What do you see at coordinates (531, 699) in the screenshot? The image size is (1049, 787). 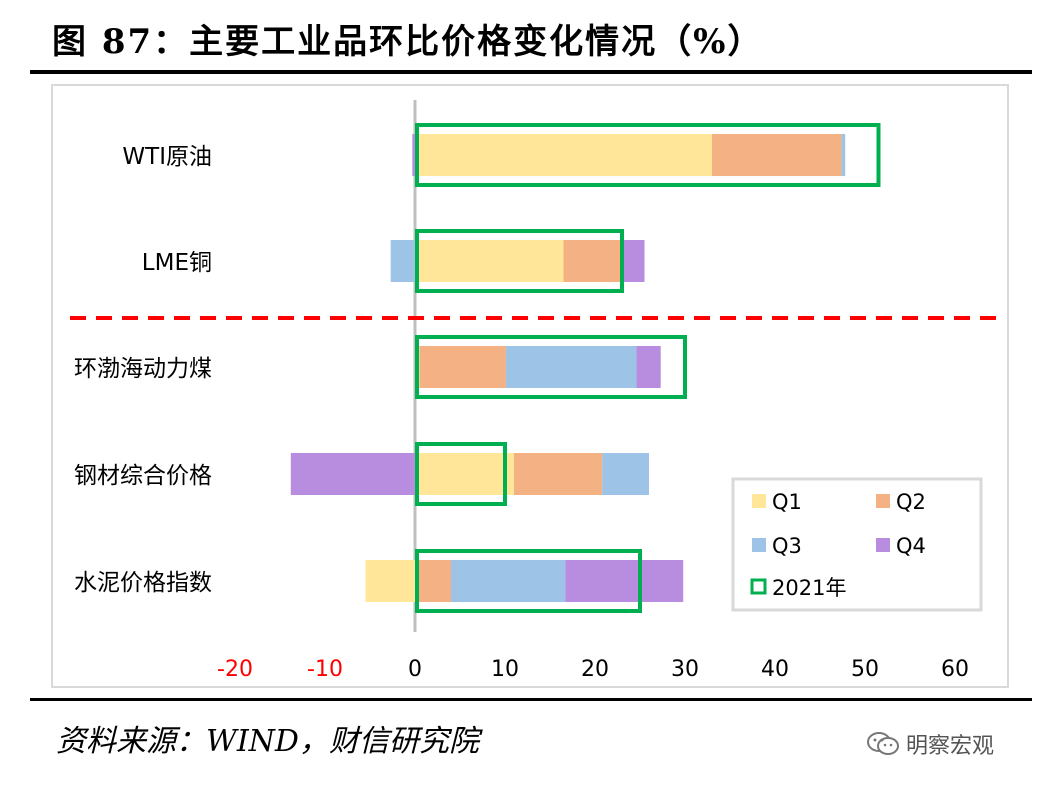 I see `footer-rule` at bounding box center [531, 699].